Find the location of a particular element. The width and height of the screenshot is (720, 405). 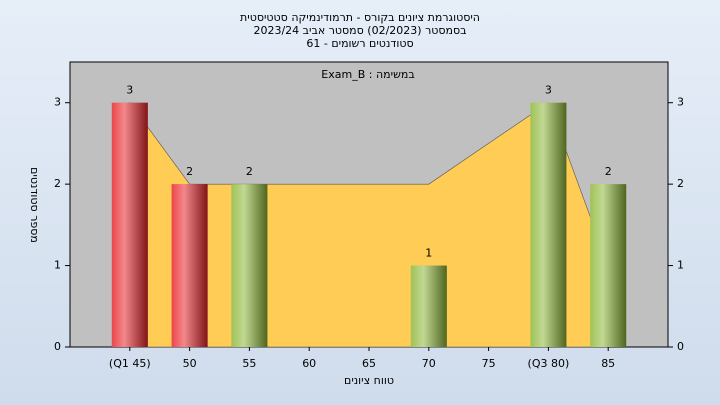

y-tick-label: 2 is located at coordinates (57, 183).